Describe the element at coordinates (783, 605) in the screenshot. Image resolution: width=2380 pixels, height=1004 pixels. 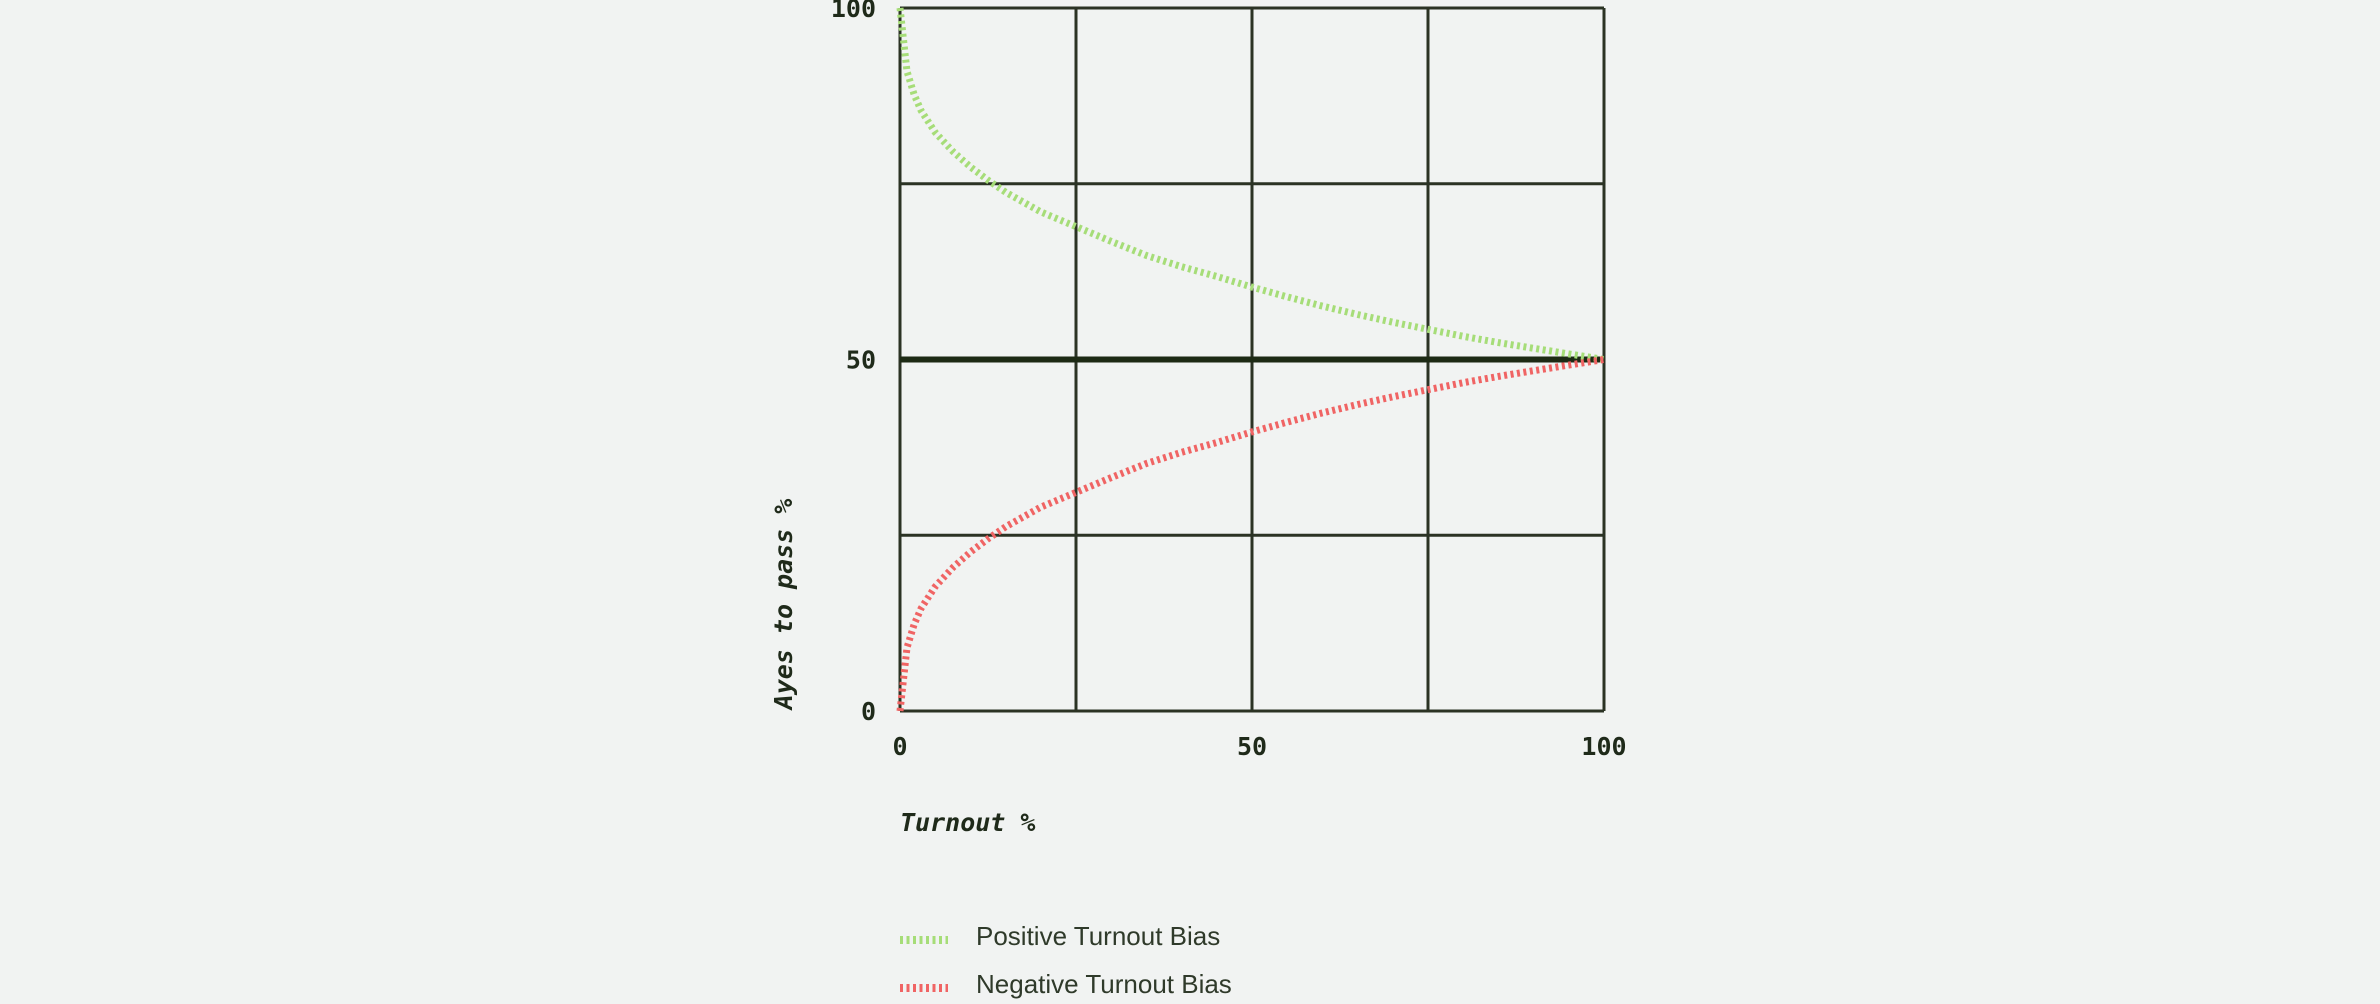
I see `y-axis-title: Ayes to pass %` at that location.